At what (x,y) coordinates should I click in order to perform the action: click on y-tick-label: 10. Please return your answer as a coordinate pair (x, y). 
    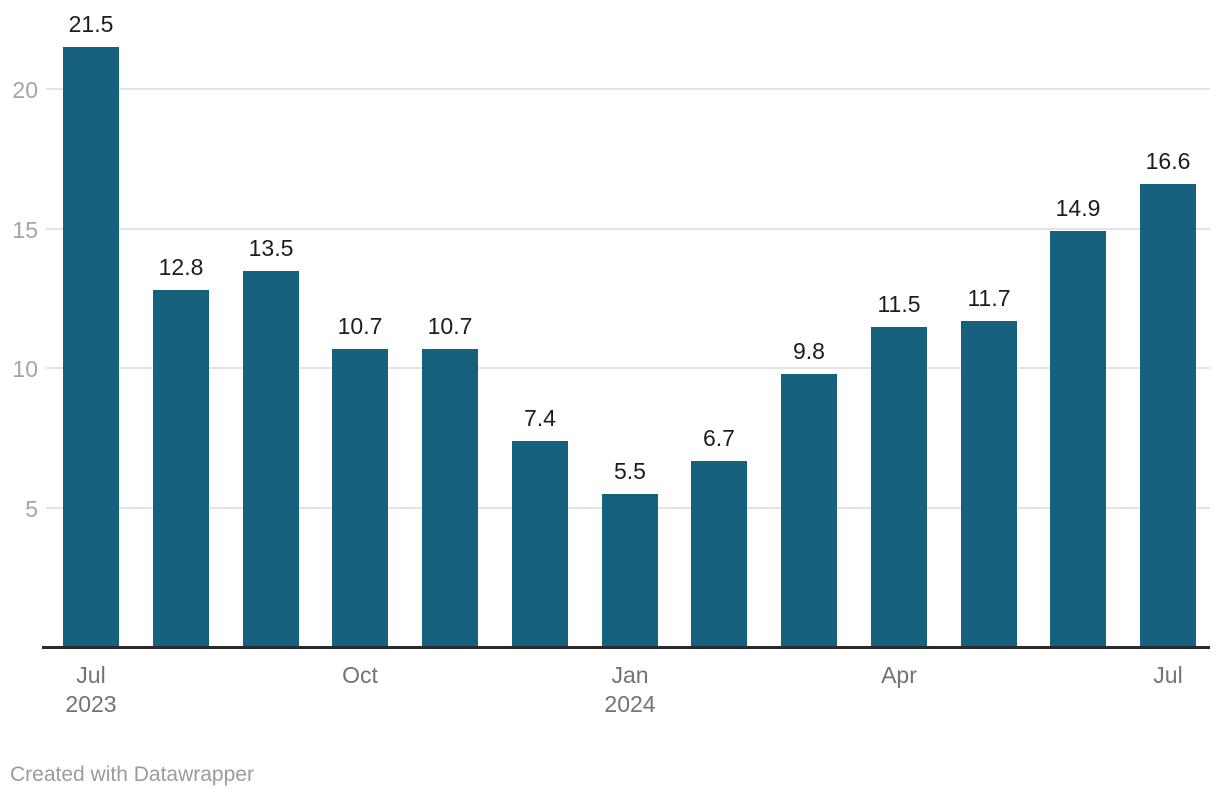
    Looking at the image, I should click on (25, 369).